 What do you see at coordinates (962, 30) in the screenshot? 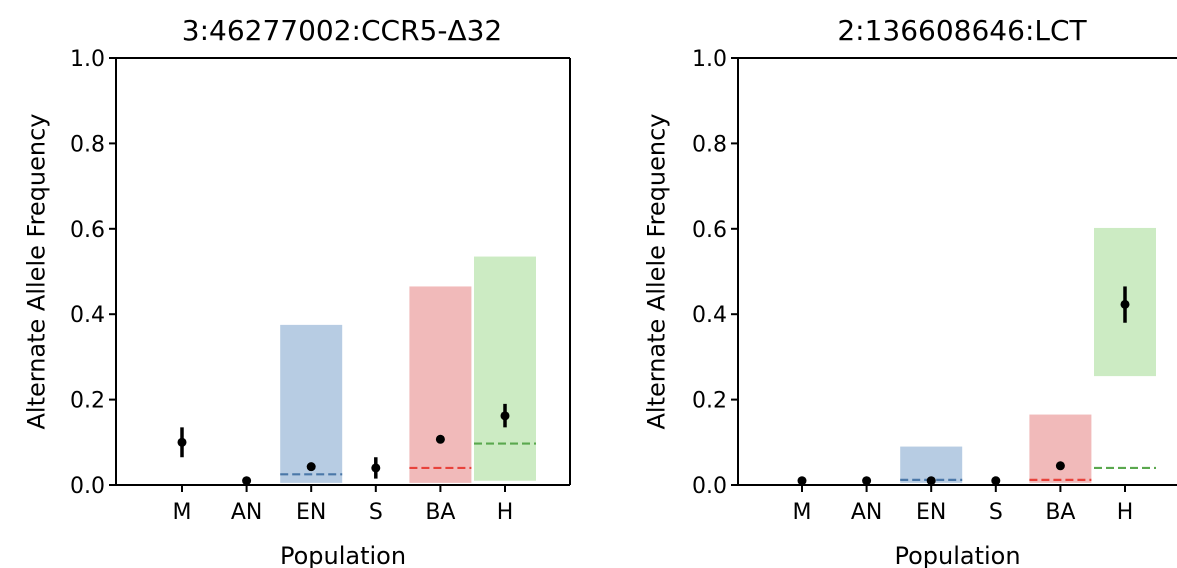
I see `chart-title: 2:136608646:LCT` at bounding box center [962, 30].